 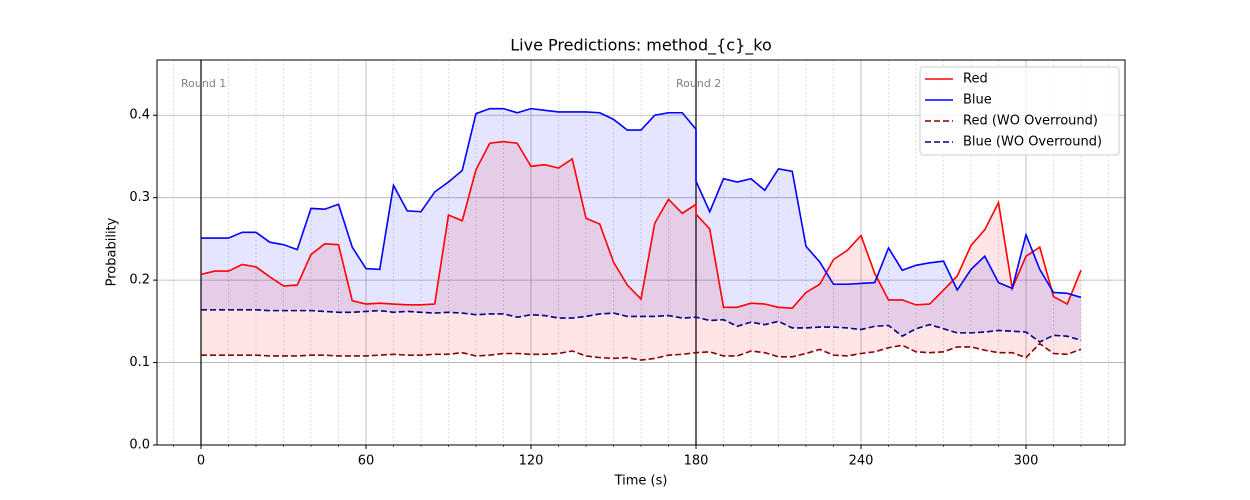 I want to click on round-label: Round 2, so click(x=698, y=83).